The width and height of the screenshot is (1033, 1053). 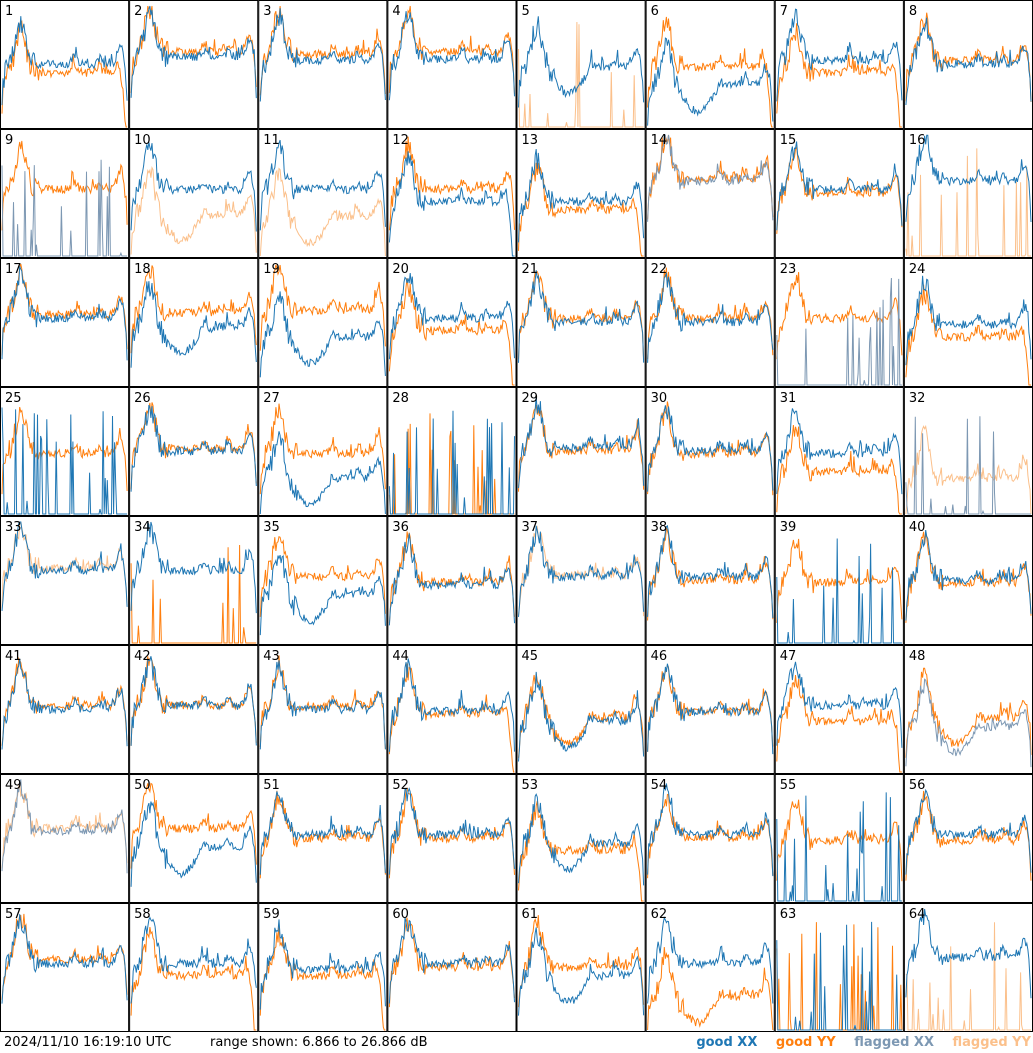 What do you see at coordinates (13, 269) in the screenshot?
I see `panel-number: 17` at bounding box center [13, 269].